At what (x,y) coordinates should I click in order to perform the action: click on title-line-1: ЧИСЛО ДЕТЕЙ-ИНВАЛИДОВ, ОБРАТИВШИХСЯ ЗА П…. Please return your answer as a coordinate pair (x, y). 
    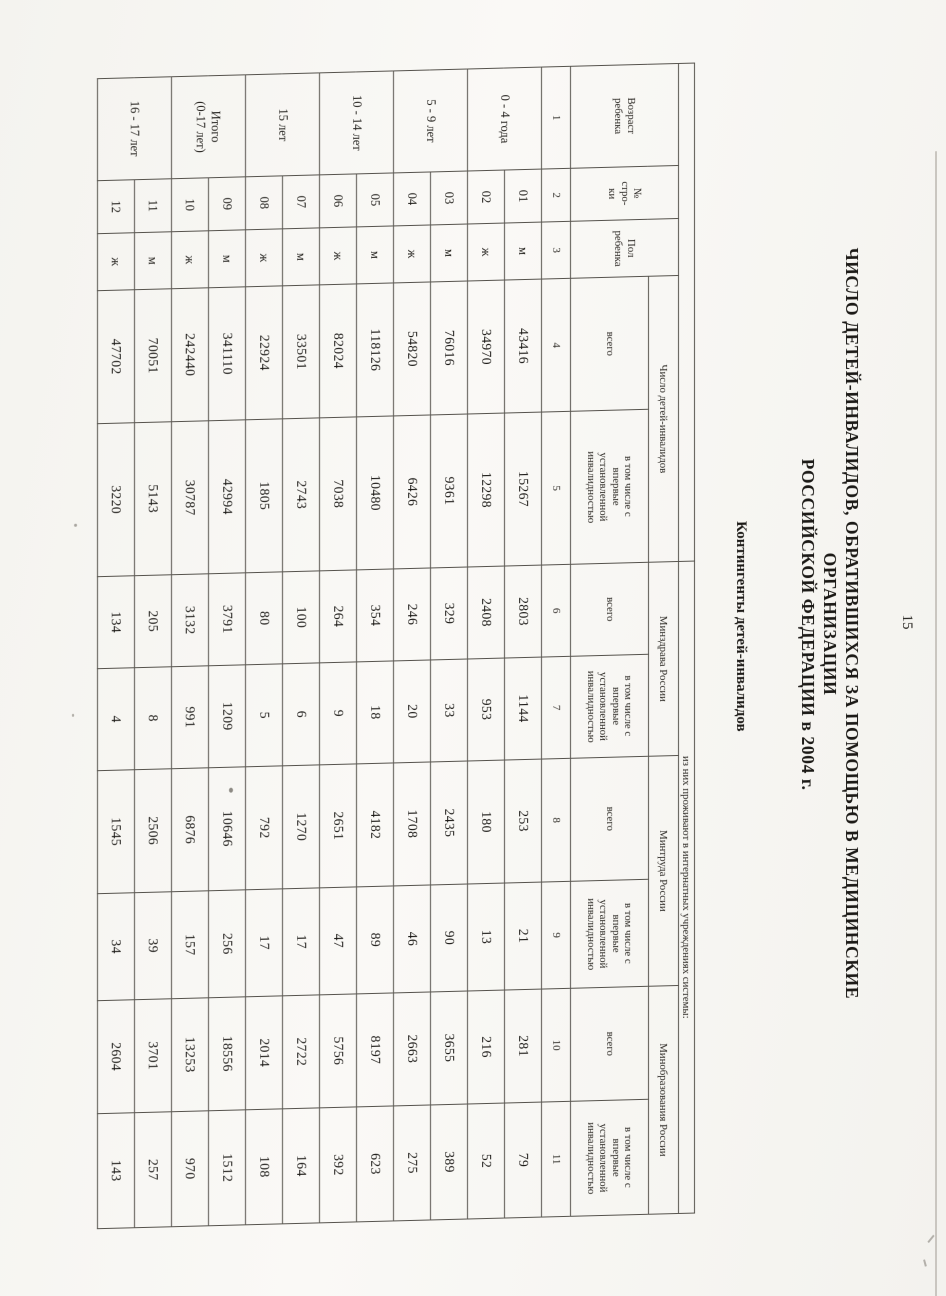
    Looking at the image, I should click on (852, 623).